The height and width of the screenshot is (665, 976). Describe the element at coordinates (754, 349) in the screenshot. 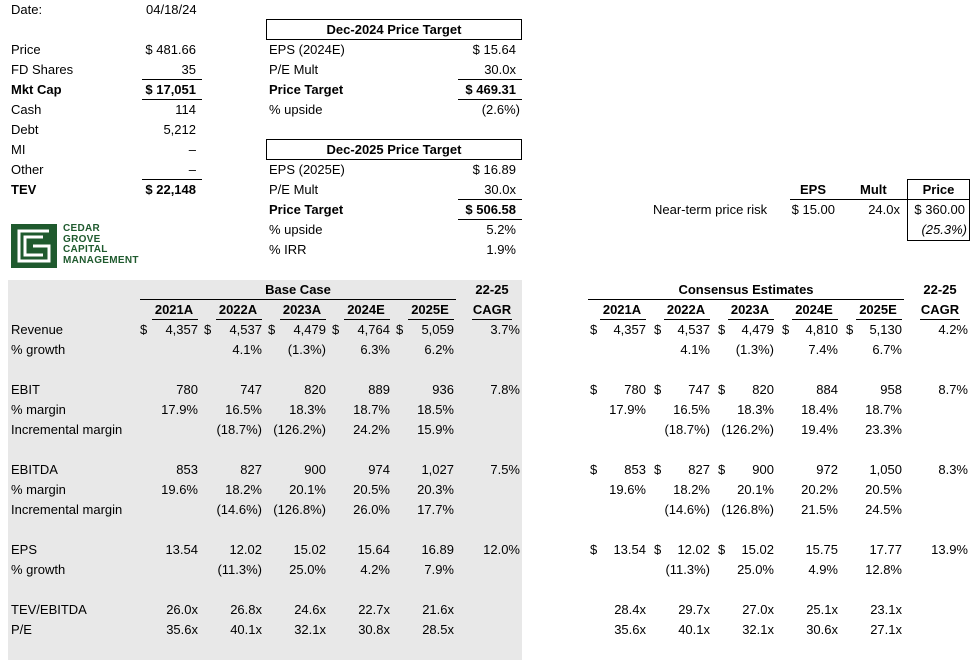

I see `consensus-cell: (1.3%)` at that location.